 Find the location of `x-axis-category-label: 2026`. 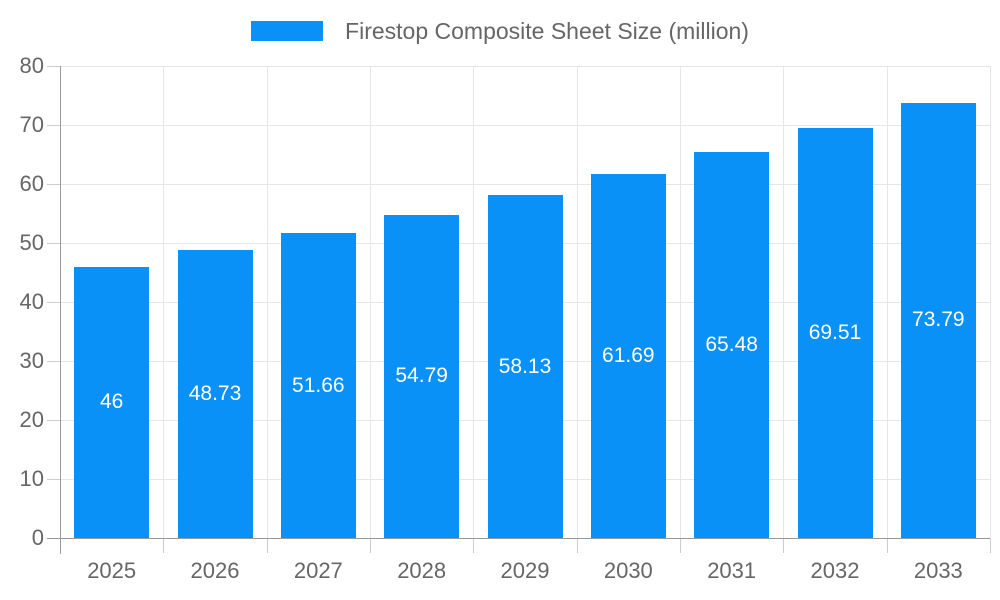

x-axis-category-label: 2026 is located at coordinates (215, 570).